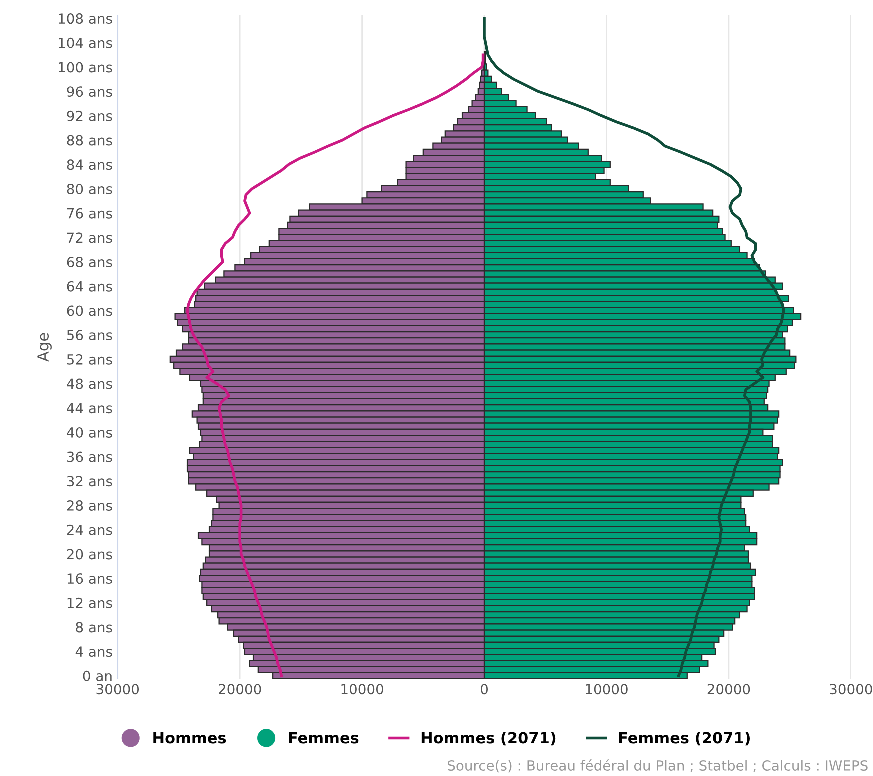 This screenshot has height=776, width=873. I want to click on y-tick-label: 44 ans, so click(89, 408).